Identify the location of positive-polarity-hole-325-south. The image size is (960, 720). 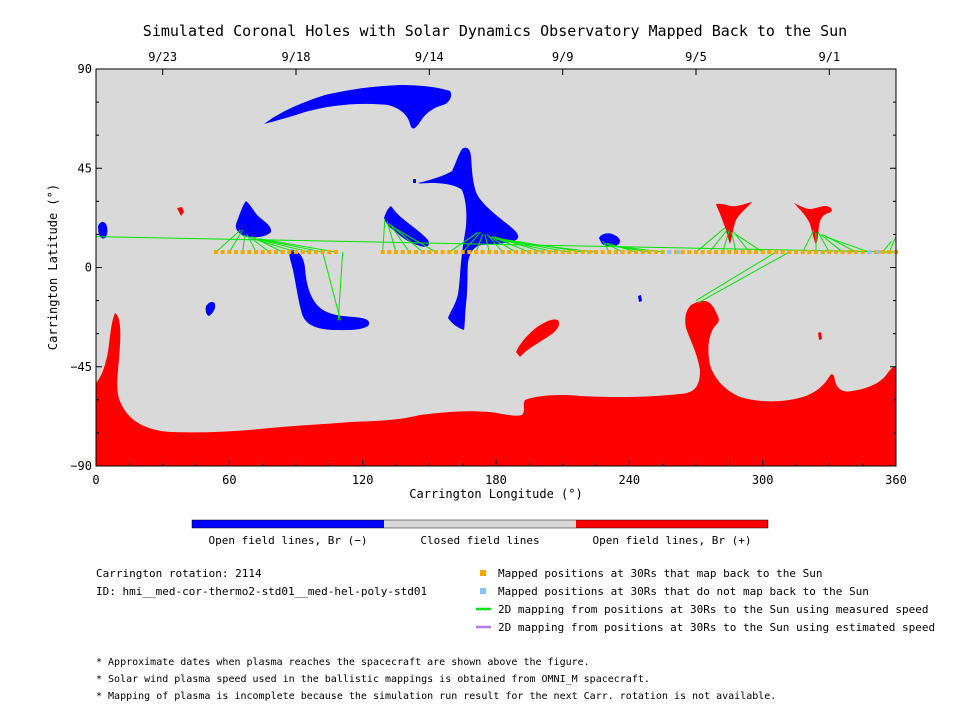
(820, 336).